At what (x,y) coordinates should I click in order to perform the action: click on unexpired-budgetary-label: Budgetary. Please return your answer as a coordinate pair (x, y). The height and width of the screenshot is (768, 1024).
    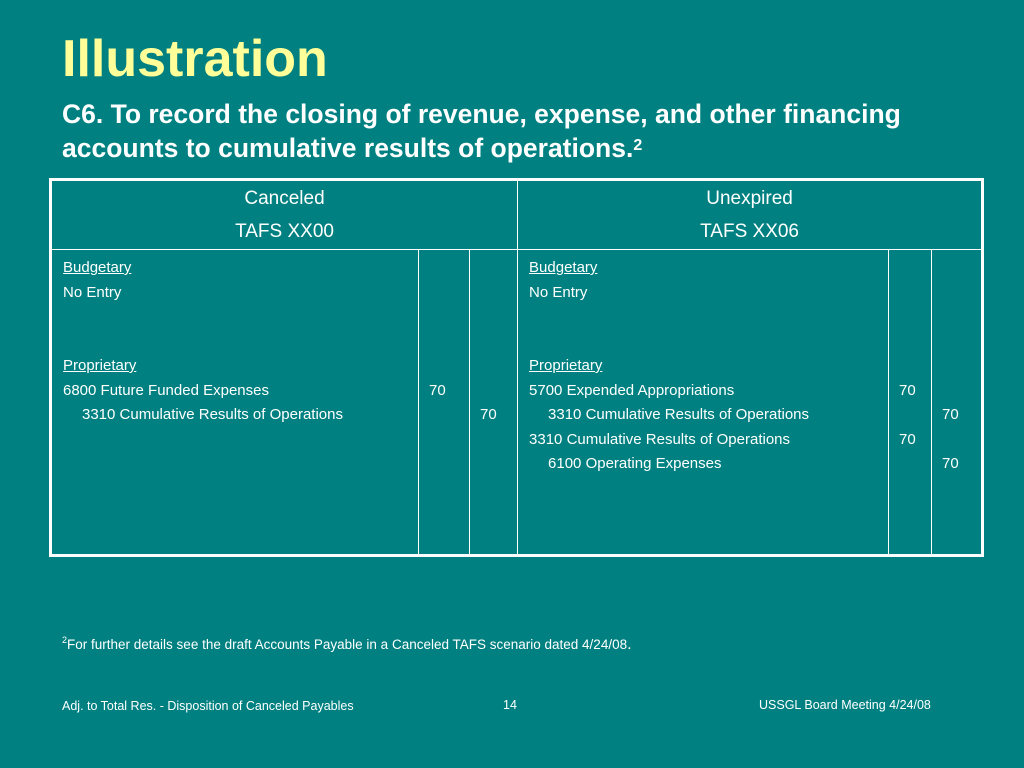
    Looking at the image, I should click on (563, 267).